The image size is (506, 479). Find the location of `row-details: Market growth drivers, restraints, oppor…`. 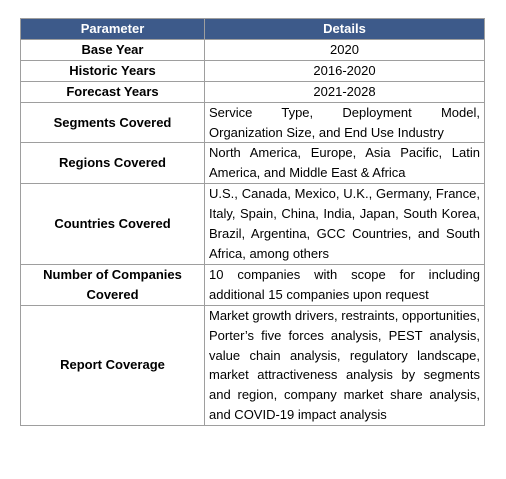

row-details: Market growth drivers, restraints, oppor… is located at coordinates (344, 365).